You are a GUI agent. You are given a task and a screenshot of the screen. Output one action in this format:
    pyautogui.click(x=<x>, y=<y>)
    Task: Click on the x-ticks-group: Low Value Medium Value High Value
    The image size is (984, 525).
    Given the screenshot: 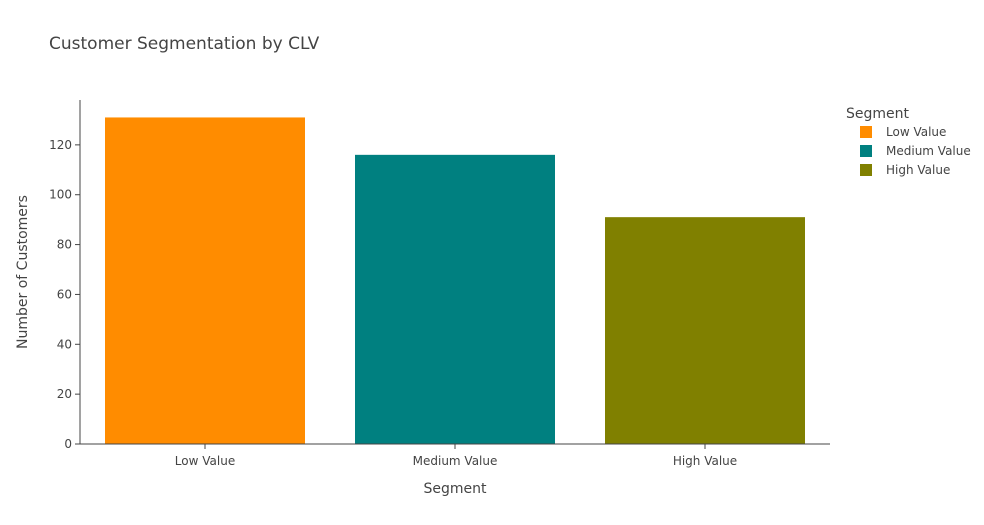 What is the action you would take?
    pyautogui.click(x=456, y=456)
    